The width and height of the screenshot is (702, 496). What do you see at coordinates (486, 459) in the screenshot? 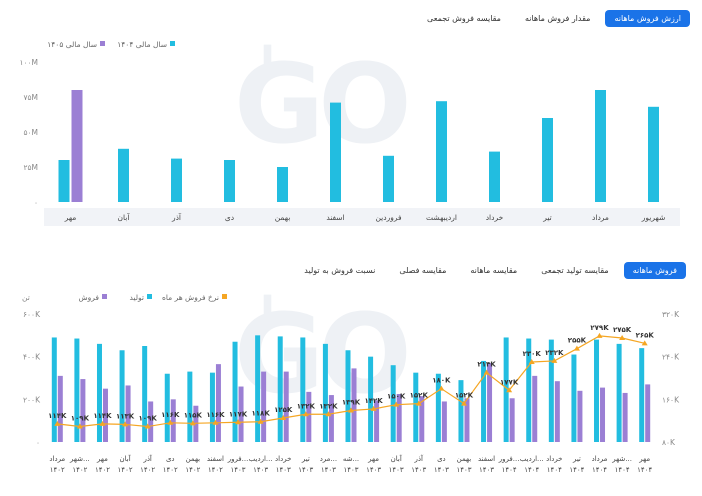
I see `x-tick-month-19: اسفند` at bounding box center [486, 459].